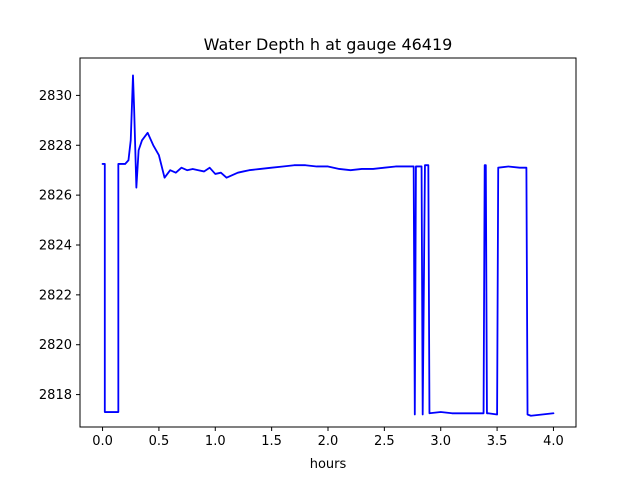 The image size is (640, 480). What do you see at coordinates (55, 245) in the screenshot?
I see `y-tick-label: 2824` at bounding box center [55, 245].